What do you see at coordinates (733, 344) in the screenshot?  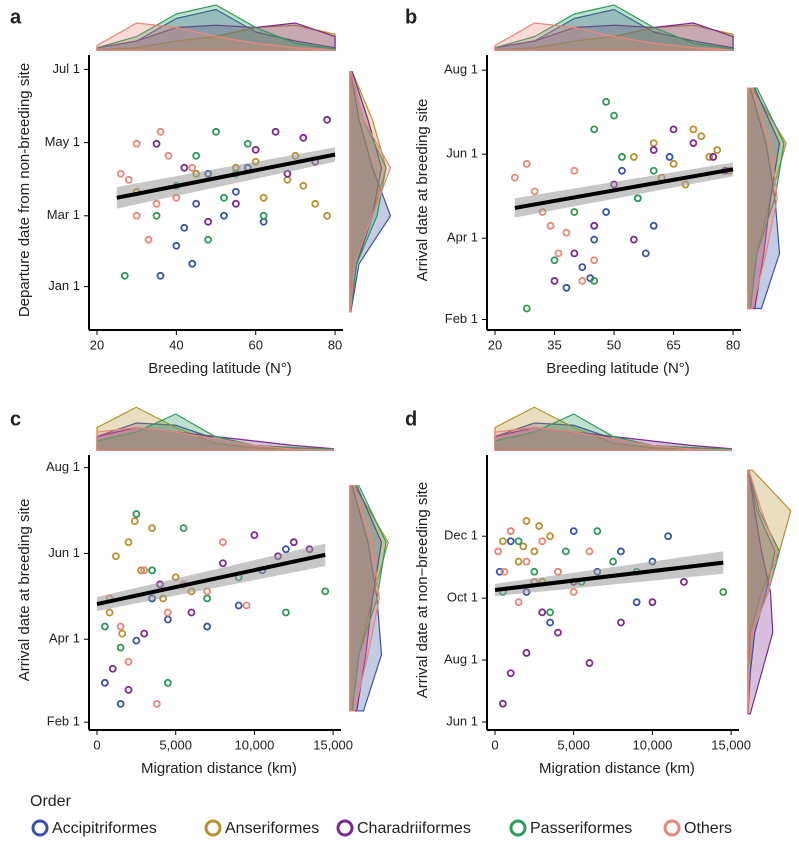 I see `x-tick-label: 80` at bounding box center [733, 344].